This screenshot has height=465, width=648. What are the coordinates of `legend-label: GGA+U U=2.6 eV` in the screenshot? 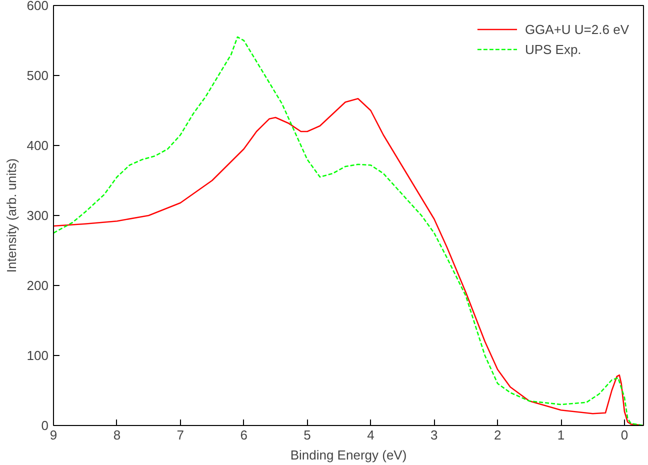 It's located at (576, 29).